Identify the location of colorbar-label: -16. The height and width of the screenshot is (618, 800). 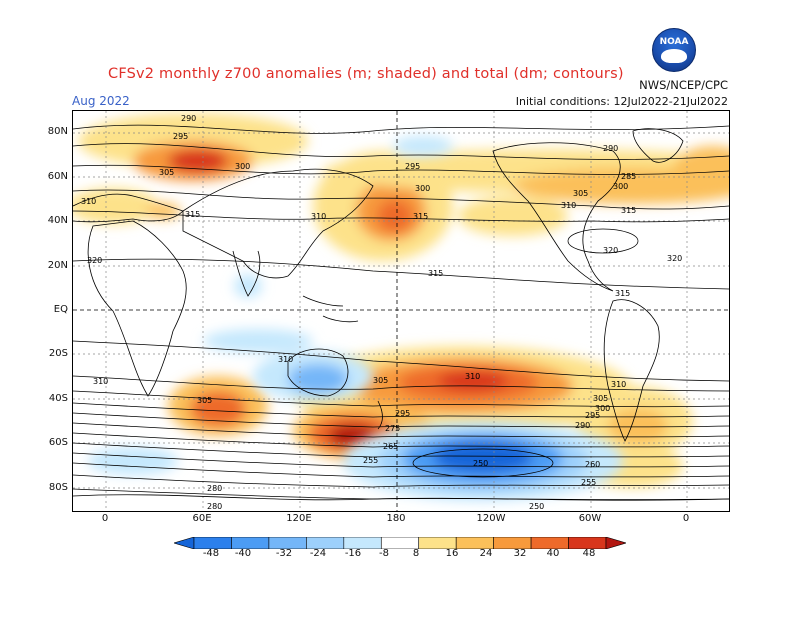
(353, 553).